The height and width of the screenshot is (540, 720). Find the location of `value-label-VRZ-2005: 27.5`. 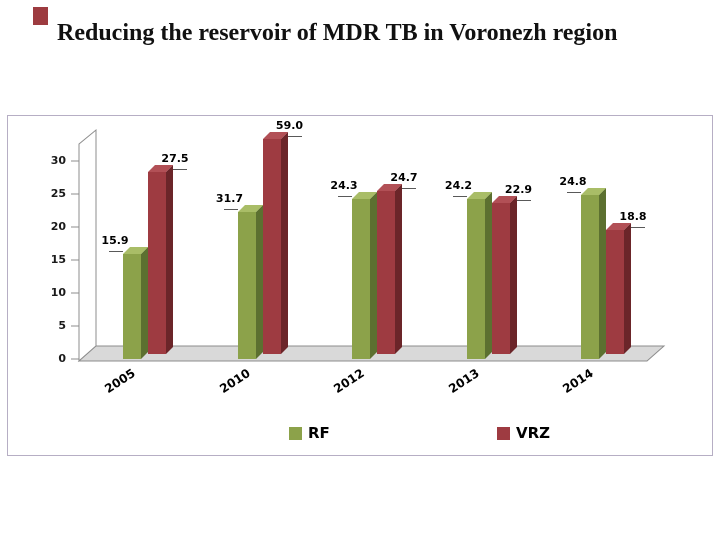

value-label-VRZ-2005: 27.5 is located at coordinates (175, 158).